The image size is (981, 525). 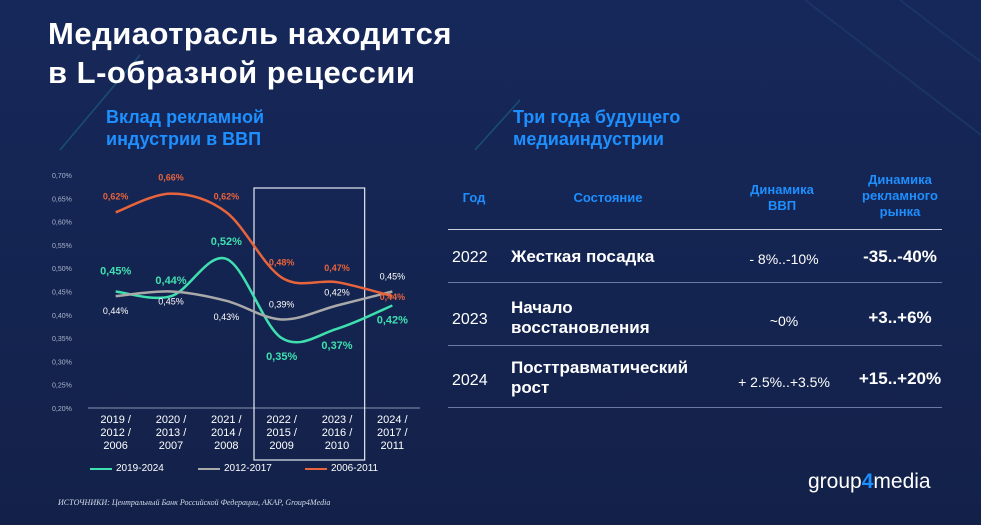 What do you see at coordinates (250, 33) in the screenshot?
I see `page-title-line1: Медиаотрасль находится` at bounding box center [250, 33].